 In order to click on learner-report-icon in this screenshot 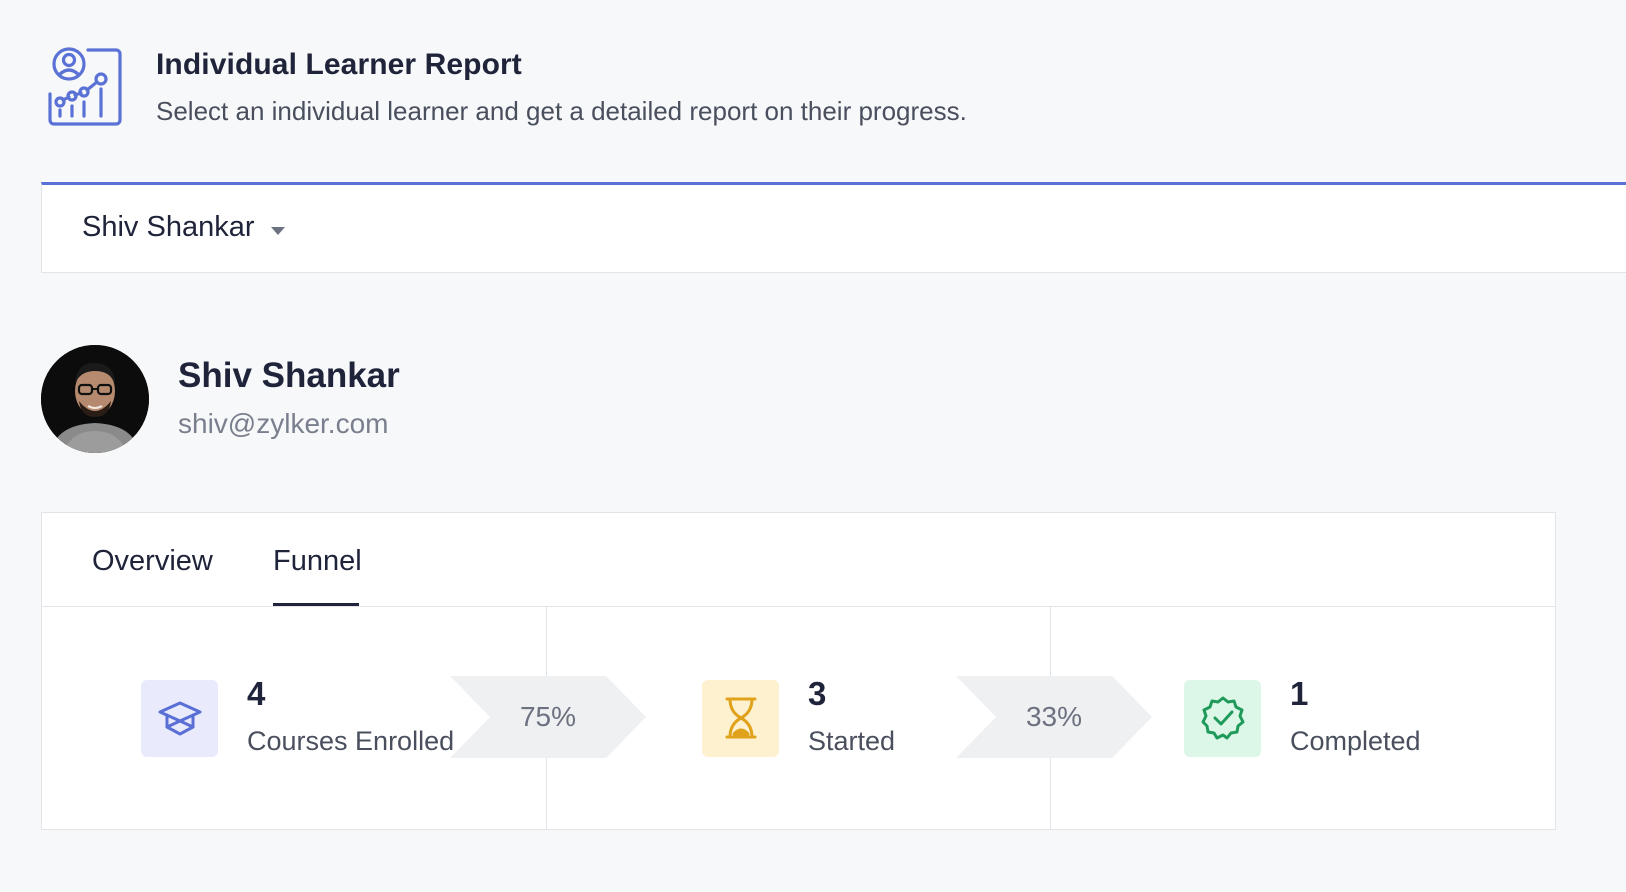, I will do `click(85, 86)`.